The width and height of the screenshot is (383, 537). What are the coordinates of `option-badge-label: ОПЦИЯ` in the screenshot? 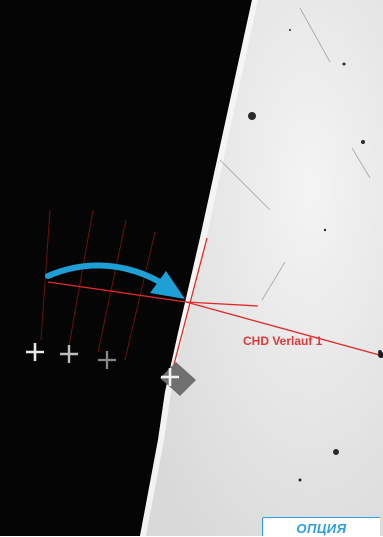 It's located at (321, 528).